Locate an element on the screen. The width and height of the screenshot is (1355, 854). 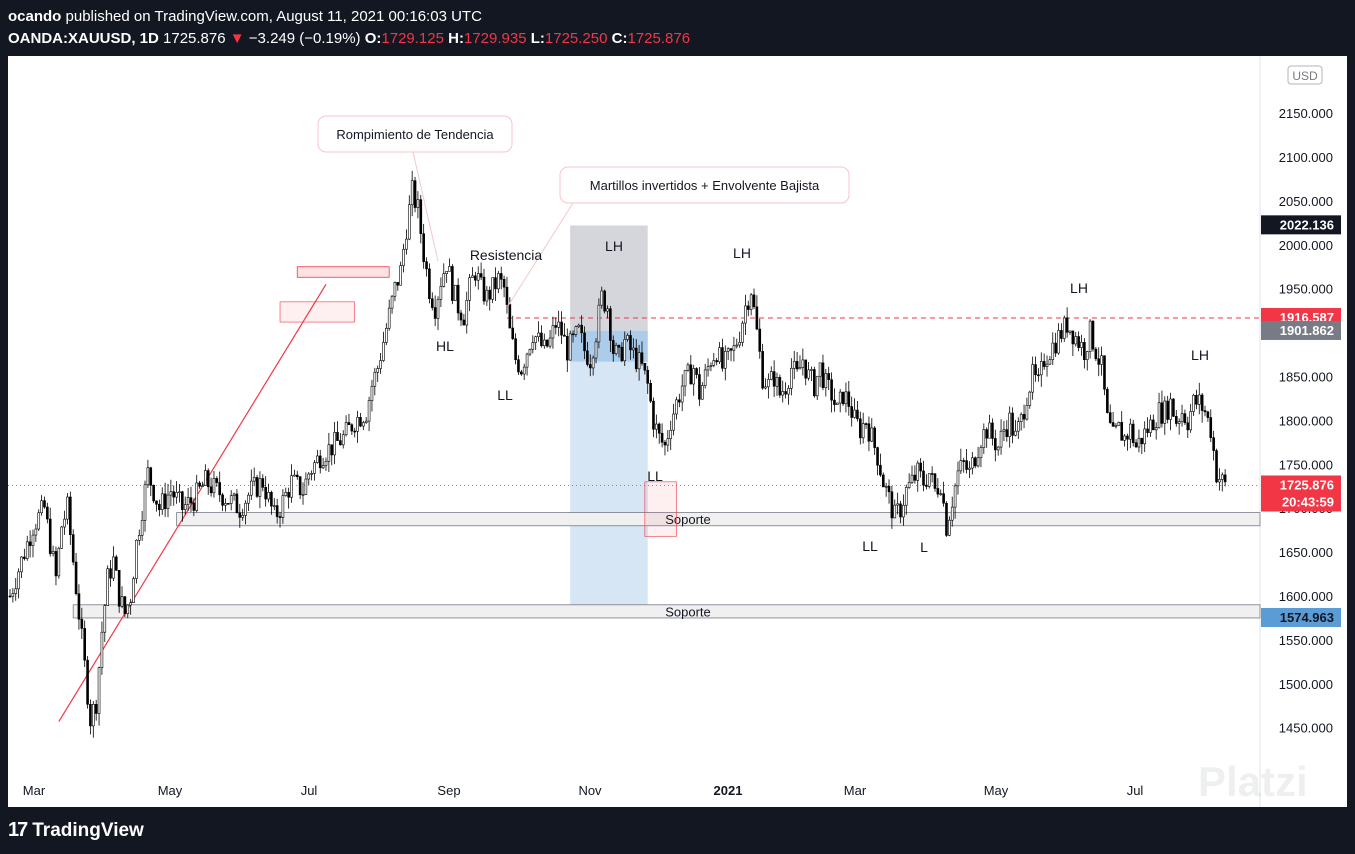
support-label: Soporte is located at coordinates (688, 611).